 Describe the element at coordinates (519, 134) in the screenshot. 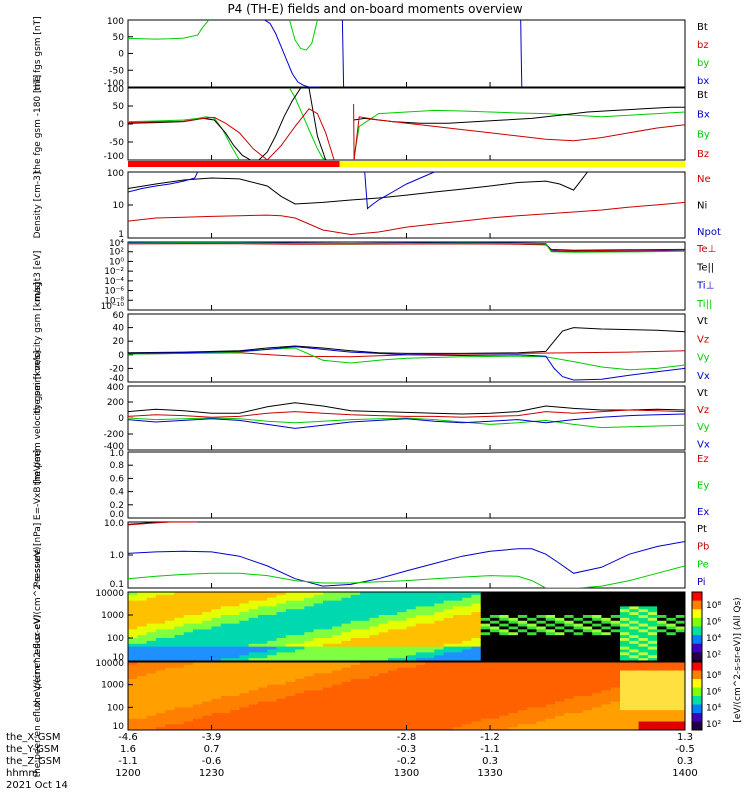

I see `series-line` at that location.